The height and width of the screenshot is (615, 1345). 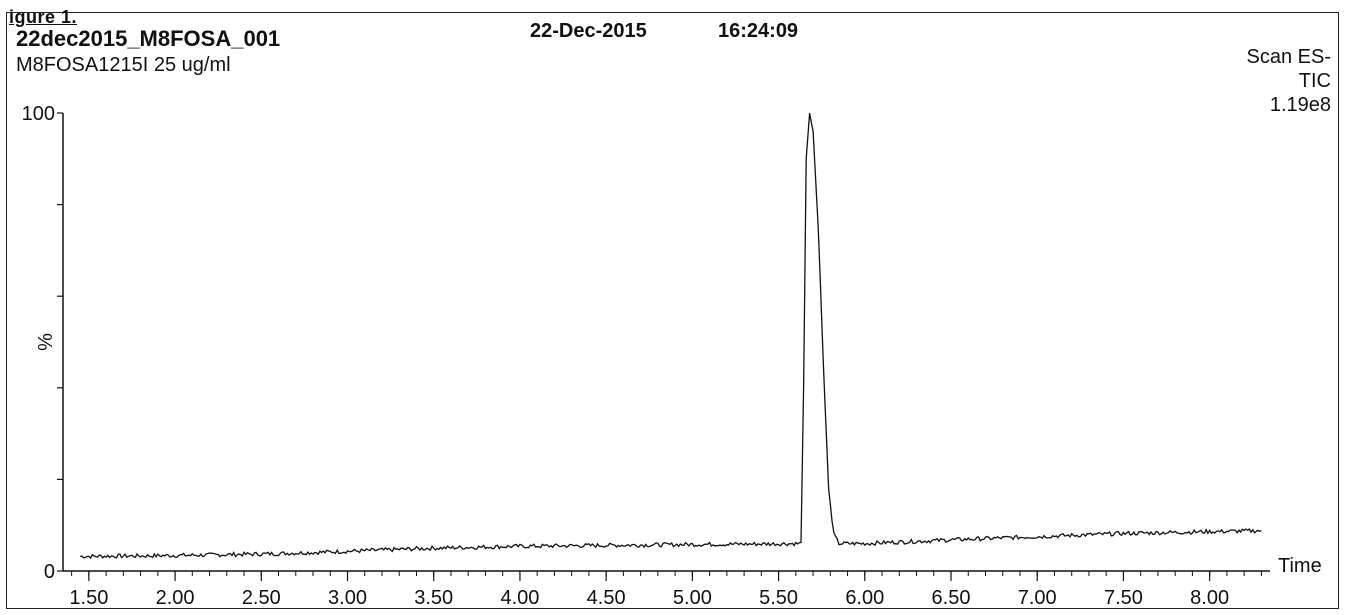 What do you see at coordinates (1209, 598) in the screenshot?
I see `x-tick-label: 8.00` at bounding box center [1209, 598].